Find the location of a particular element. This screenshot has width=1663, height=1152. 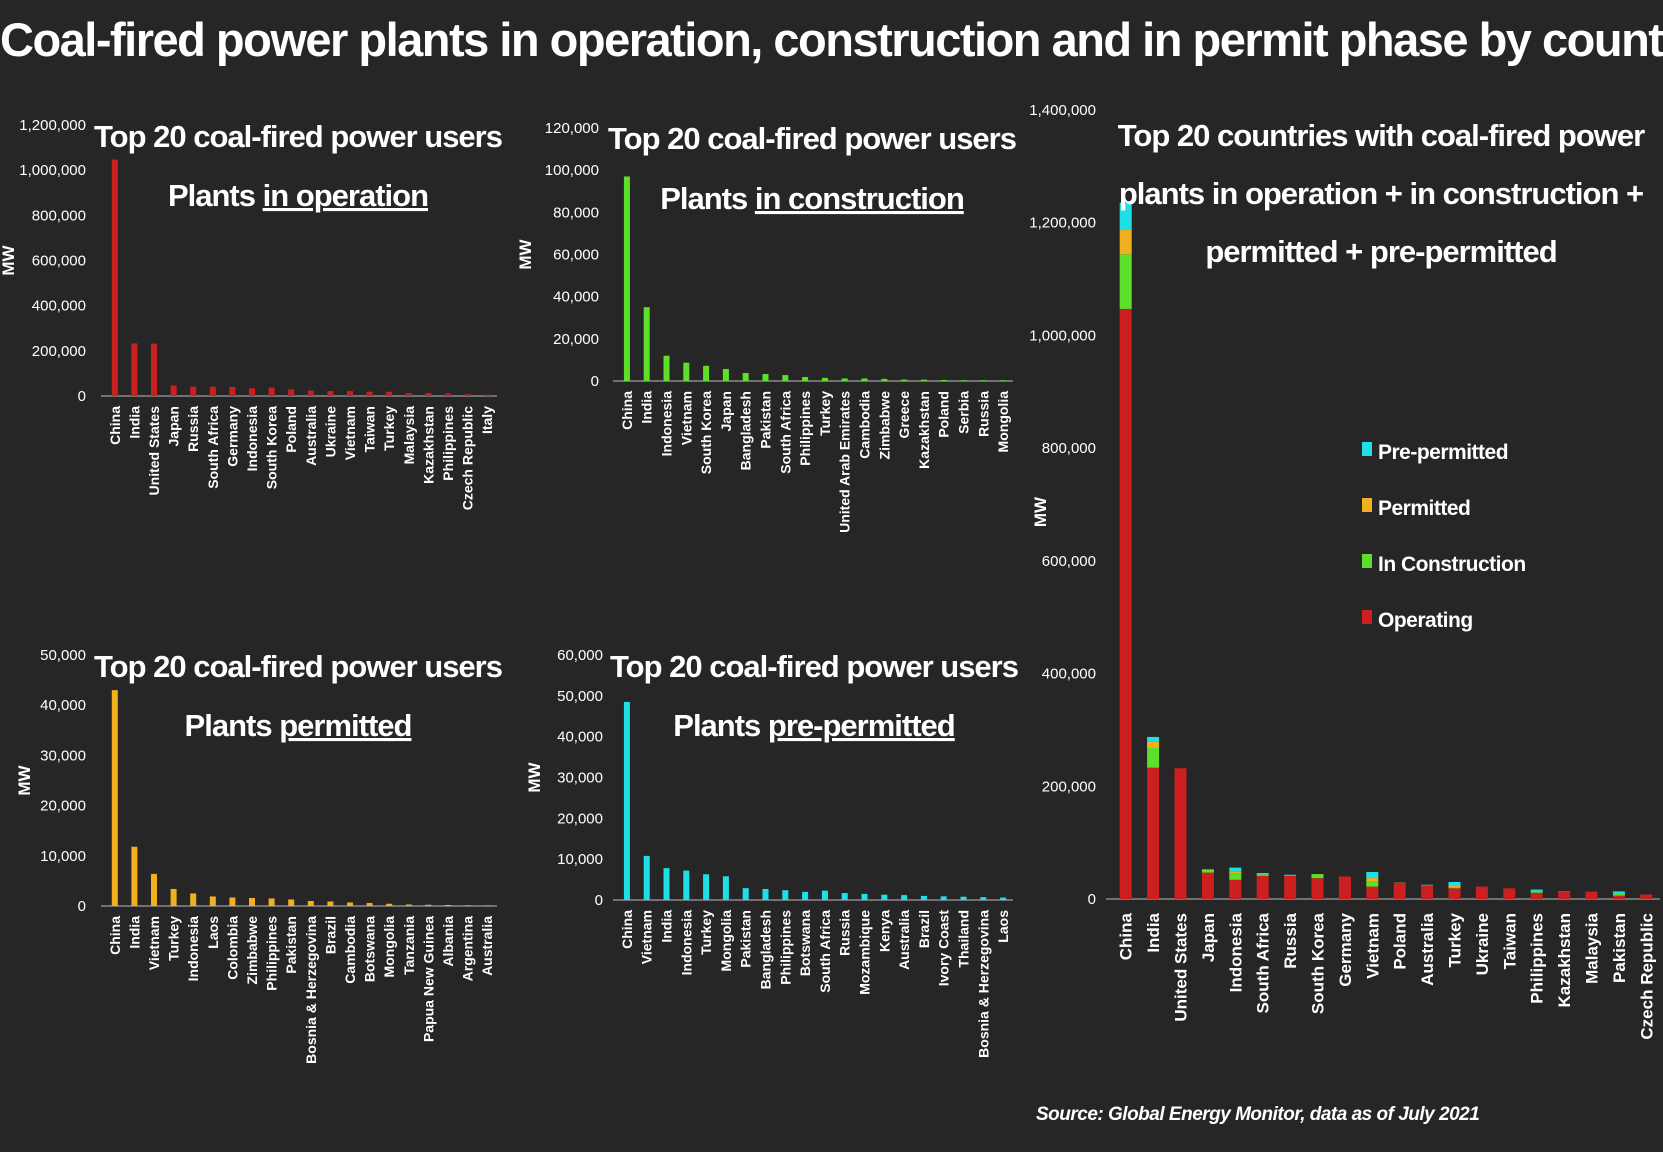

x-tick-label: Serbia is located at coordinates (964, 412).